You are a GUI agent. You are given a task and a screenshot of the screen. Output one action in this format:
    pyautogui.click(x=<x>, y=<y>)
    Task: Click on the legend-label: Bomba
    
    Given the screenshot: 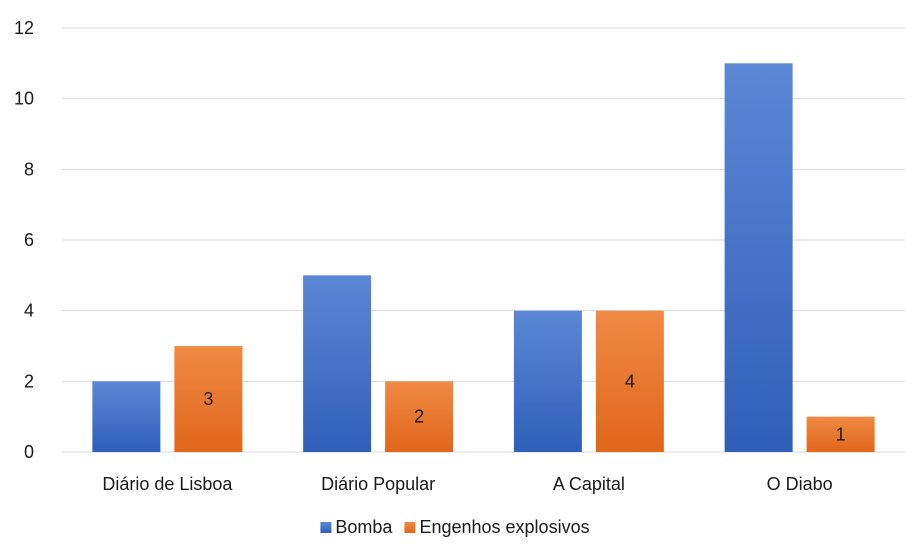 What is the action you would take?
    pyautogui.click(x=364, y=527)
    